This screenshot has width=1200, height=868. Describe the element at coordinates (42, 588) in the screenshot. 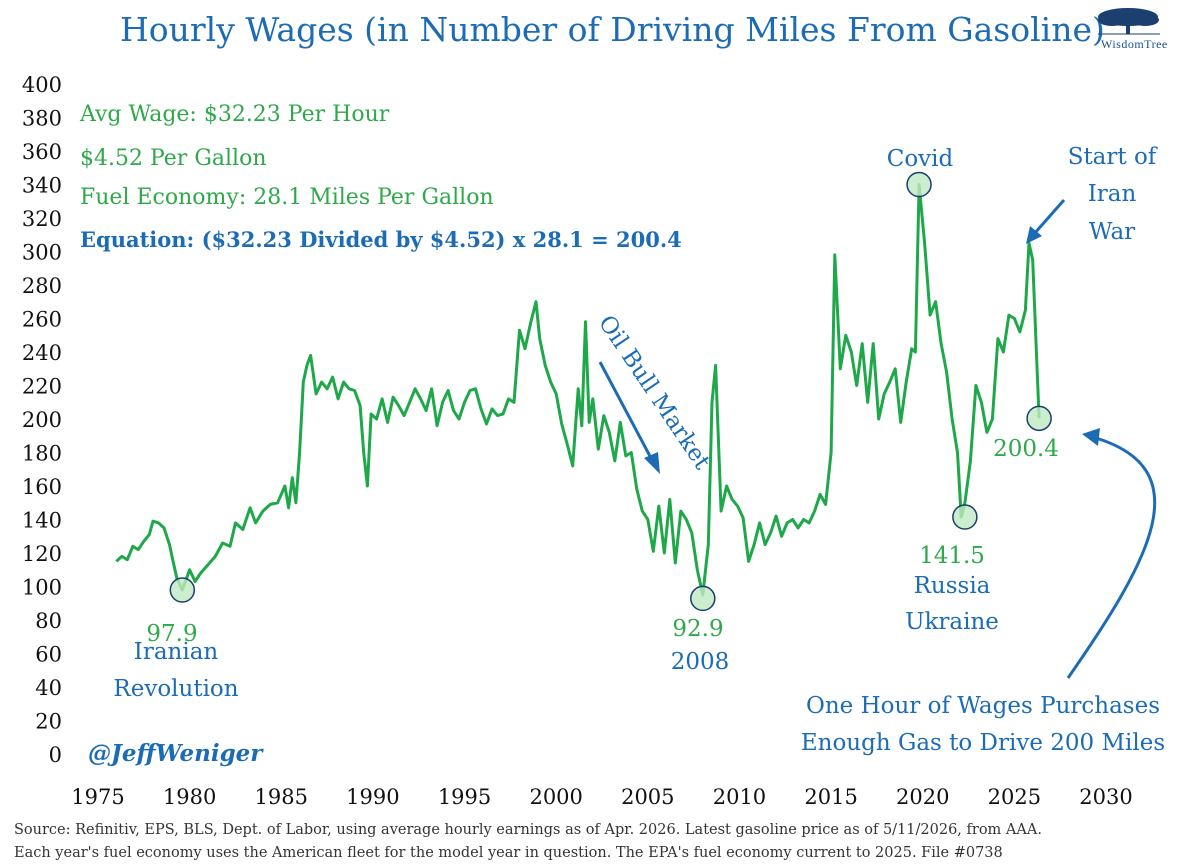

I see `y-tick-label: 100` at that location.